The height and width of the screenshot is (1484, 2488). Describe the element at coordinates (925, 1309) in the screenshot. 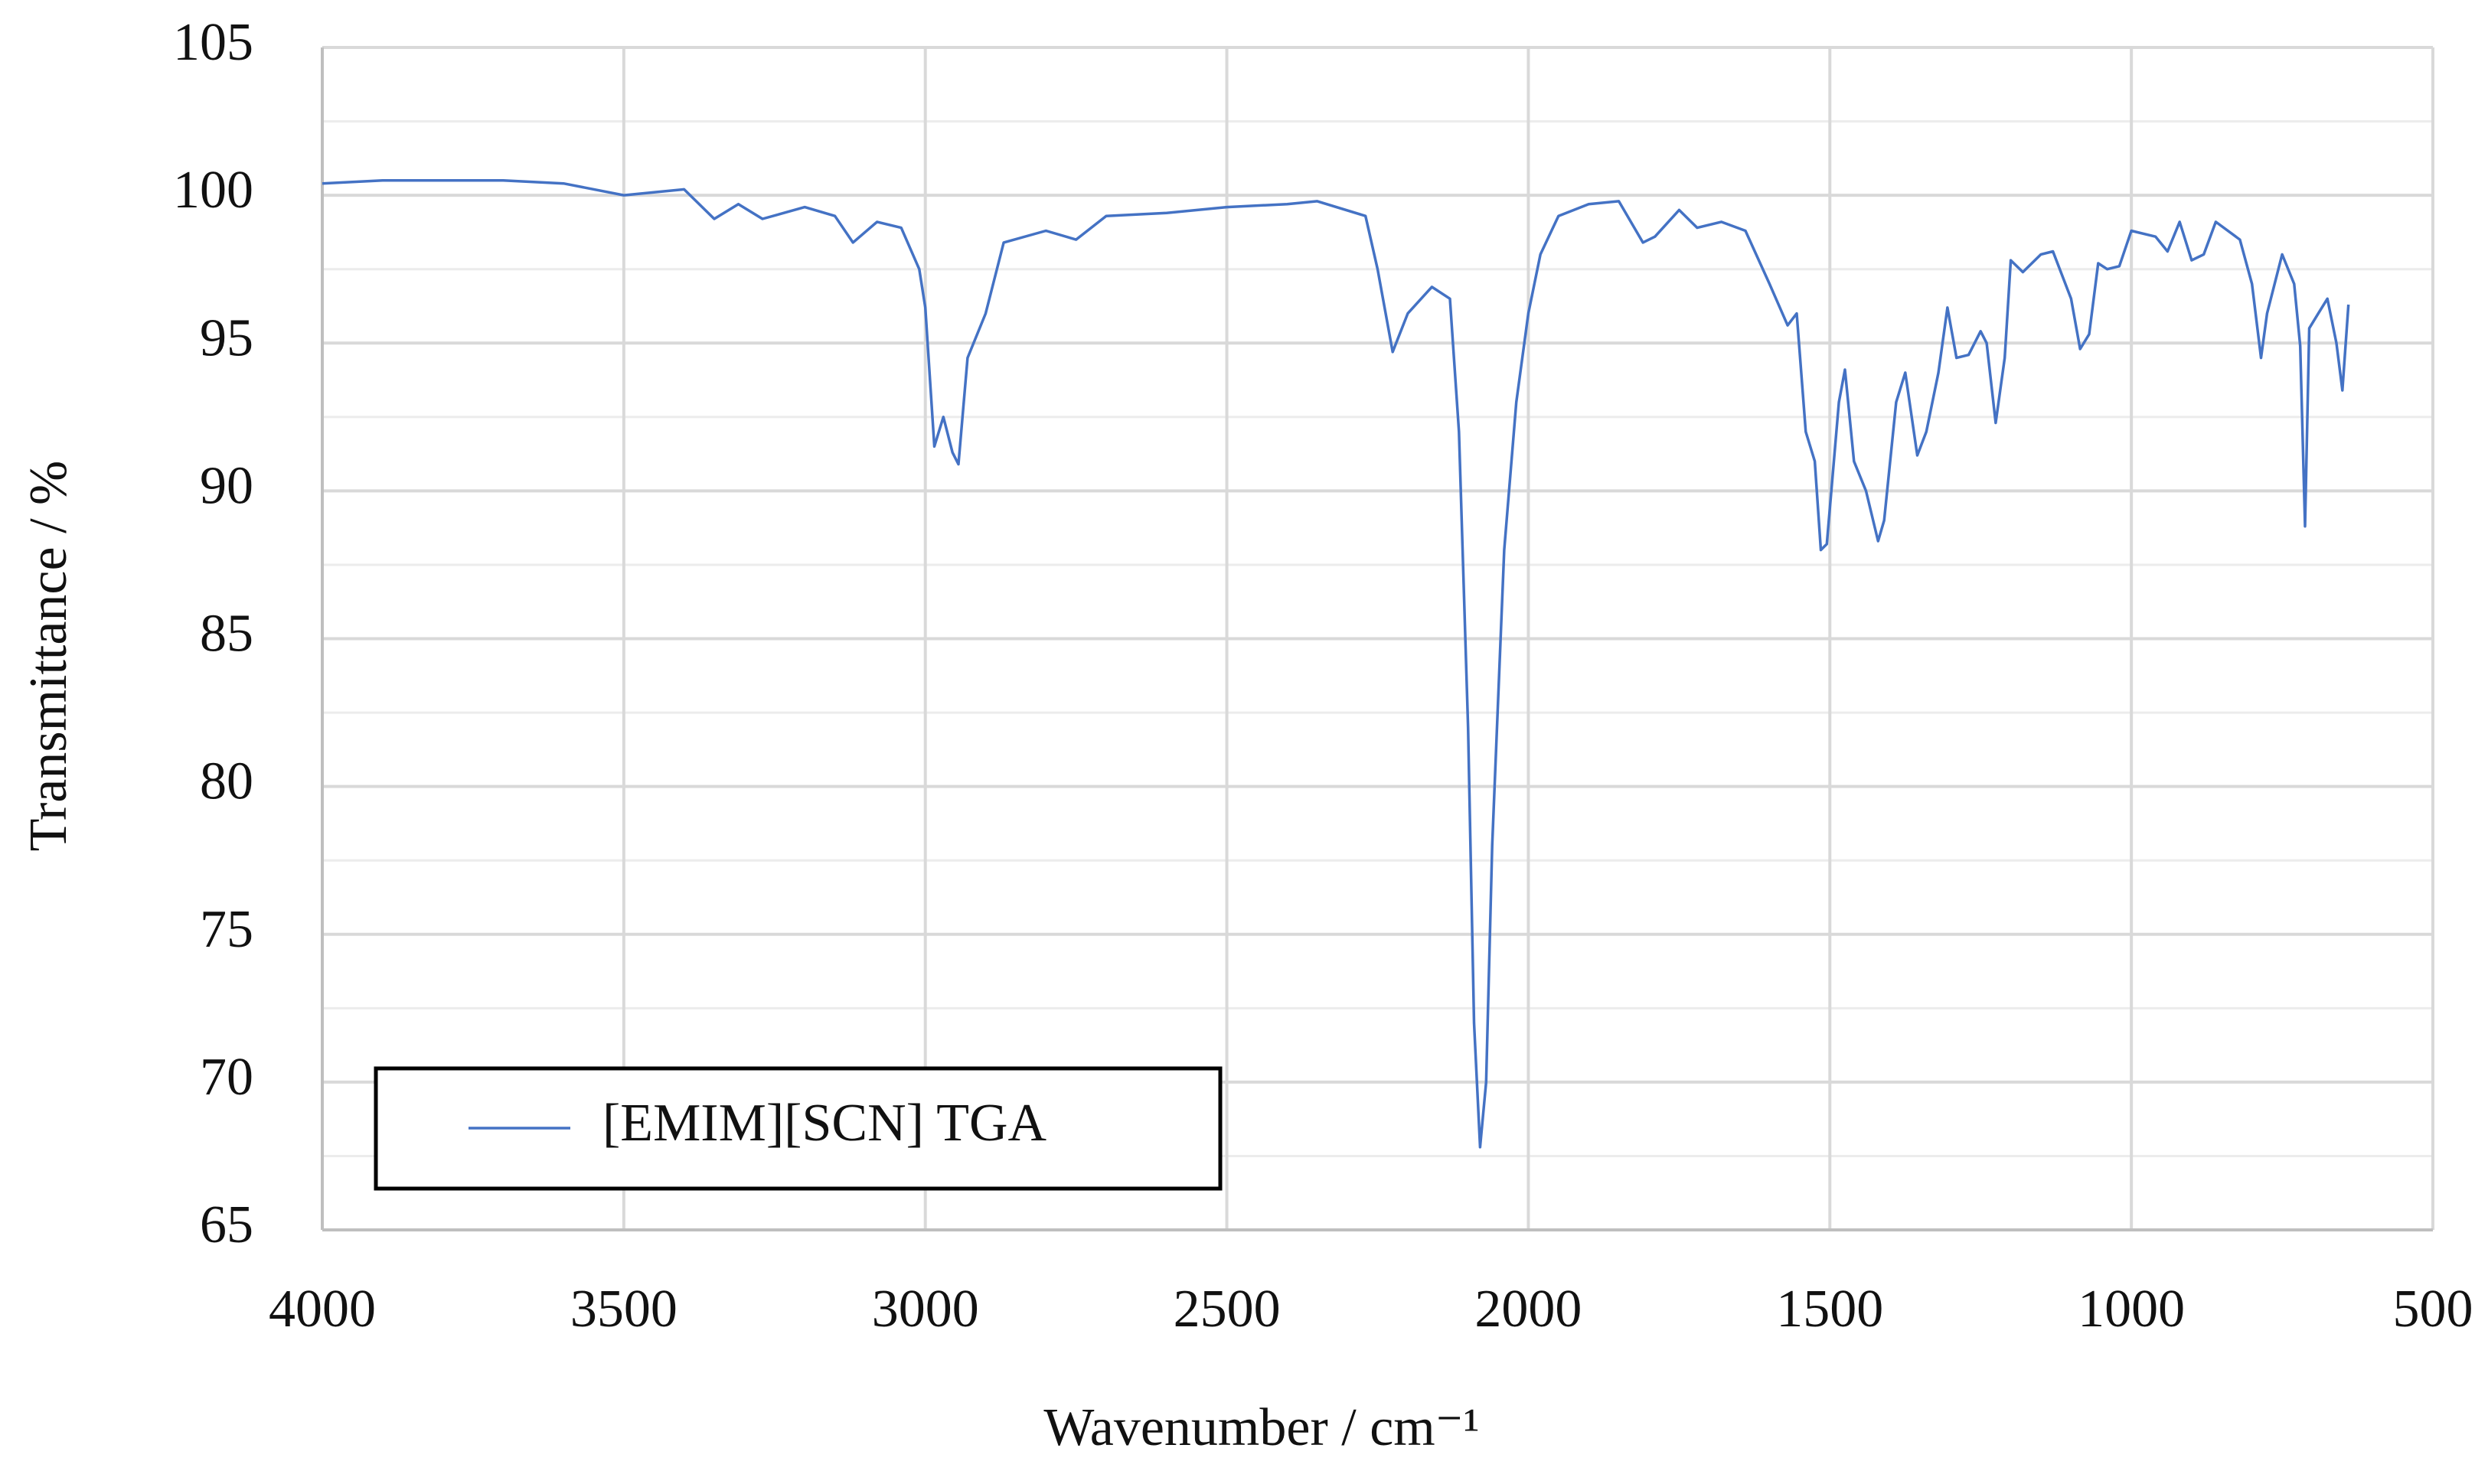

I see `x-tick-label: 3000` at that location.